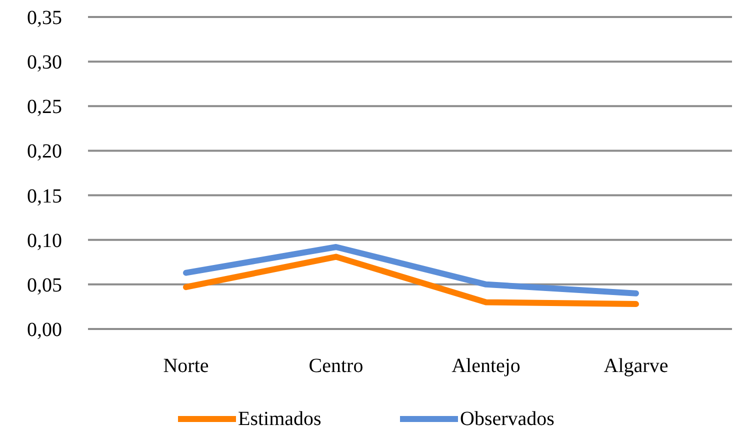 This screenshot has height=439, width=740. Describe the element at coordinates (636, 366) in the screenshot. I see `x-tick-label: Algarve` at that location.